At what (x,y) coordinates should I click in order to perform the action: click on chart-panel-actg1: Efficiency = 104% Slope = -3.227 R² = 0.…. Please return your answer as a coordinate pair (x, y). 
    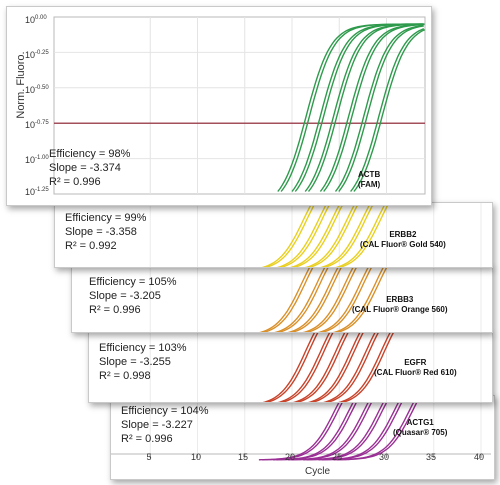
    Looking at the image, I should click on (302, 437).